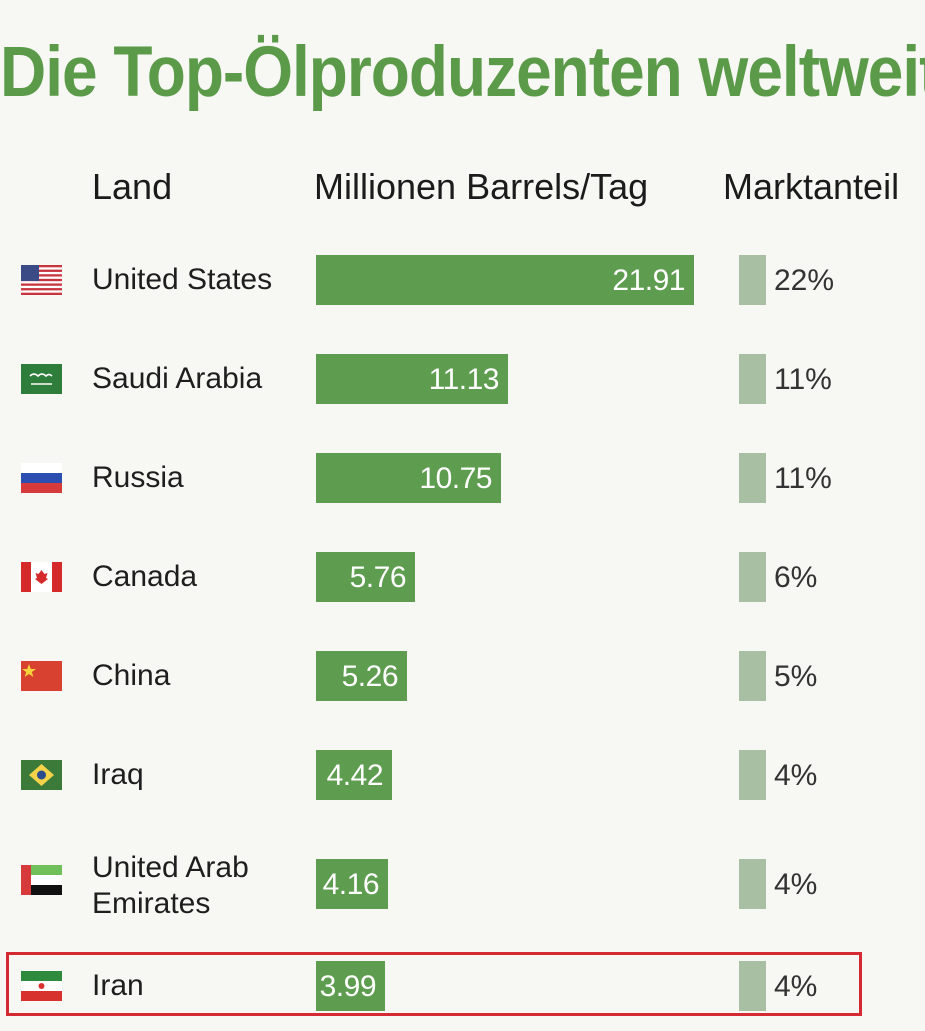  I want to click on table-row: Russia 10.75 11%, so click(462, 488).